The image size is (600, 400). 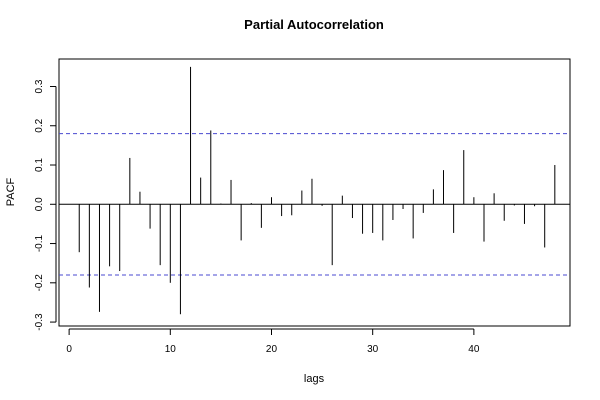 What do you see at coordinates (39, 165) in the screenshot?
I see `y-tick-label: 0.1` at bounding box center [39, 165].